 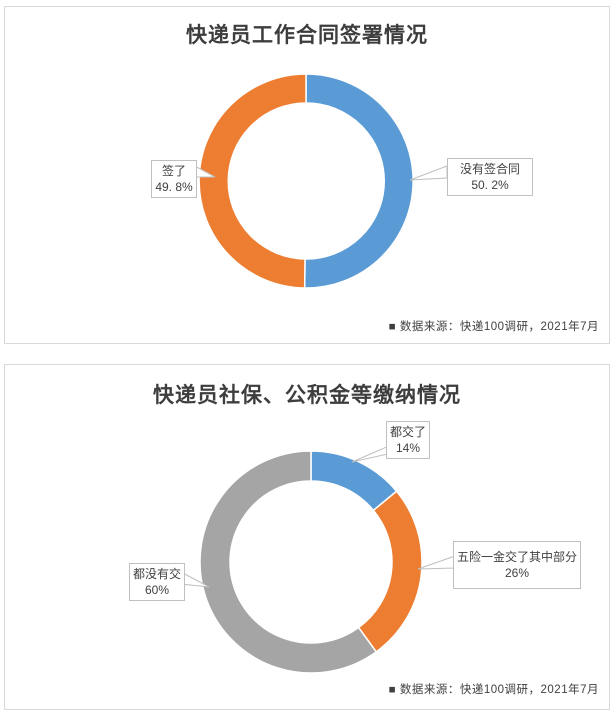 What do you see at coordinates (408, 432) in the screenshot?
I see `callout-category-label: 都交了` at bounding box center [408, 432].